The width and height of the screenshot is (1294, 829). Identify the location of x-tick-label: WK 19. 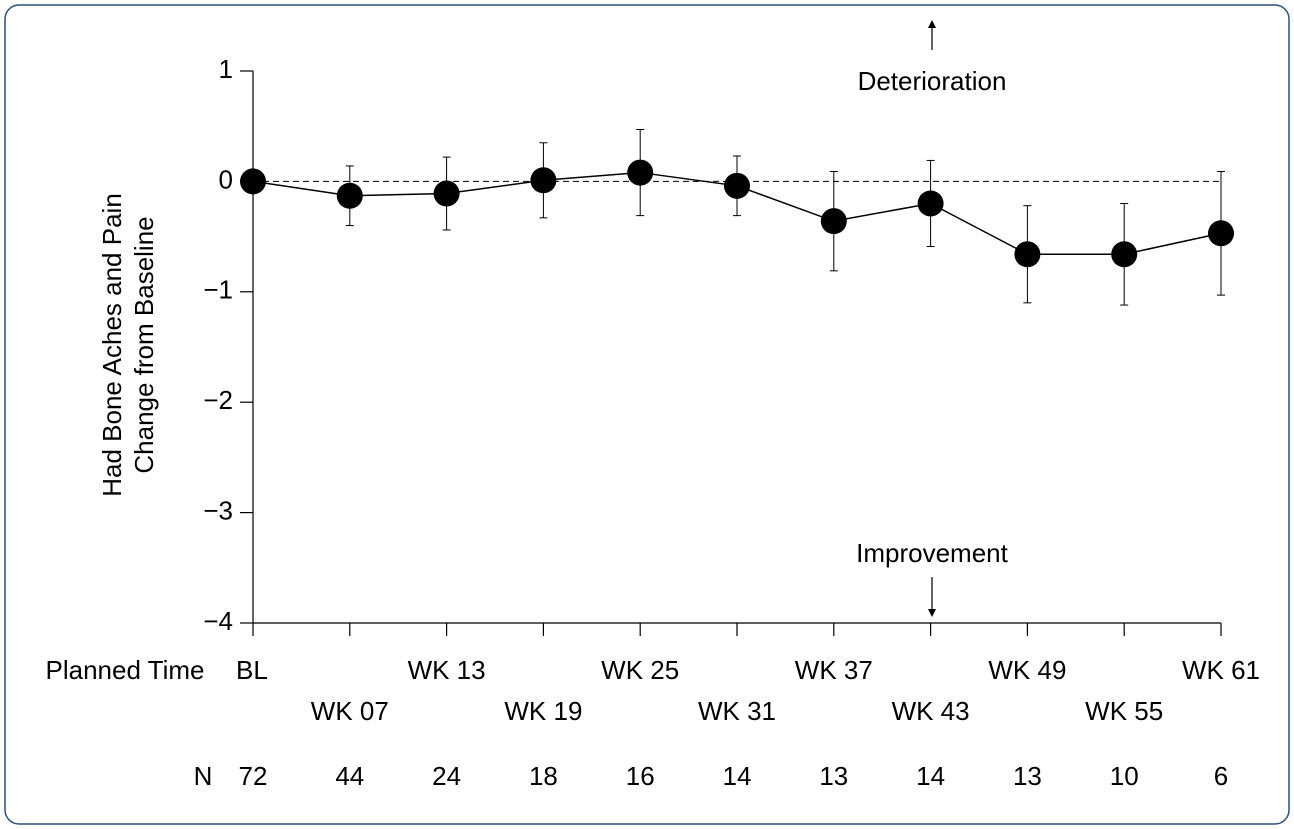
(543, 711).